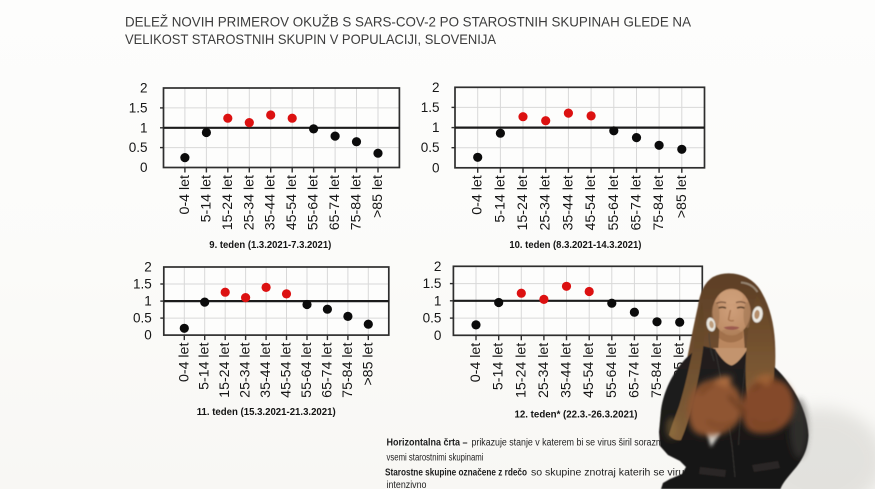  I want to click on svg-text: 10. teden (8.3.2021-14.3.2021), so click(575, 245).